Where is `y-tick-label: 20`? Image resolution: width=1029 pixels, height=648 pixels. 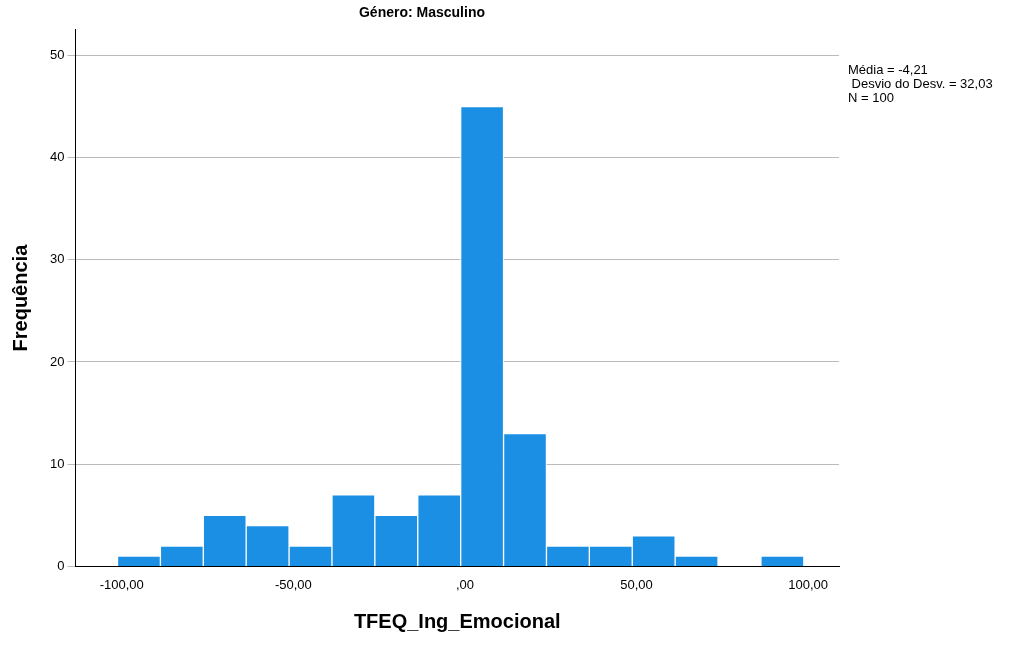 y-tick-label: 20 is located at coordinates (57, 361).